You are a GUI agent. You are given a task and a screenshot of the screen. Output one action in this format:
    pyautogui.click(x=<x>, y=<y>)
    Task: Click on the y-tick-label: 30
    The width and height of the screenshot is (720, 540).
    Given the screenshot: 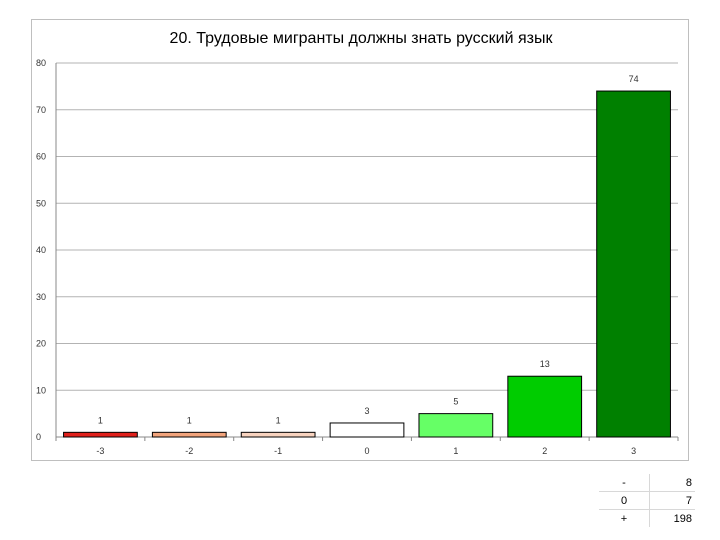 What is the action you would take?
    pyautogui.click(x=41, y=297)
    